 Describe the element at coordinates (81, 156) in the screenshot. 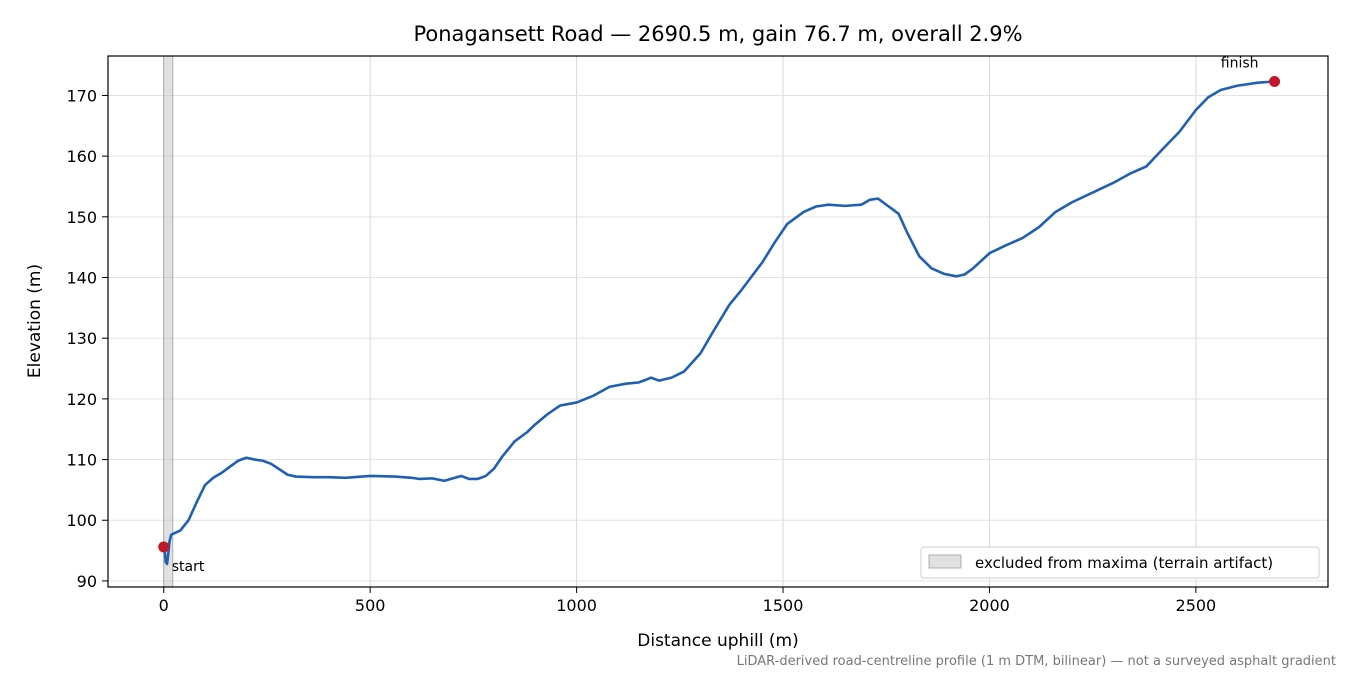

I see `y-tick-label: 160` at that location.